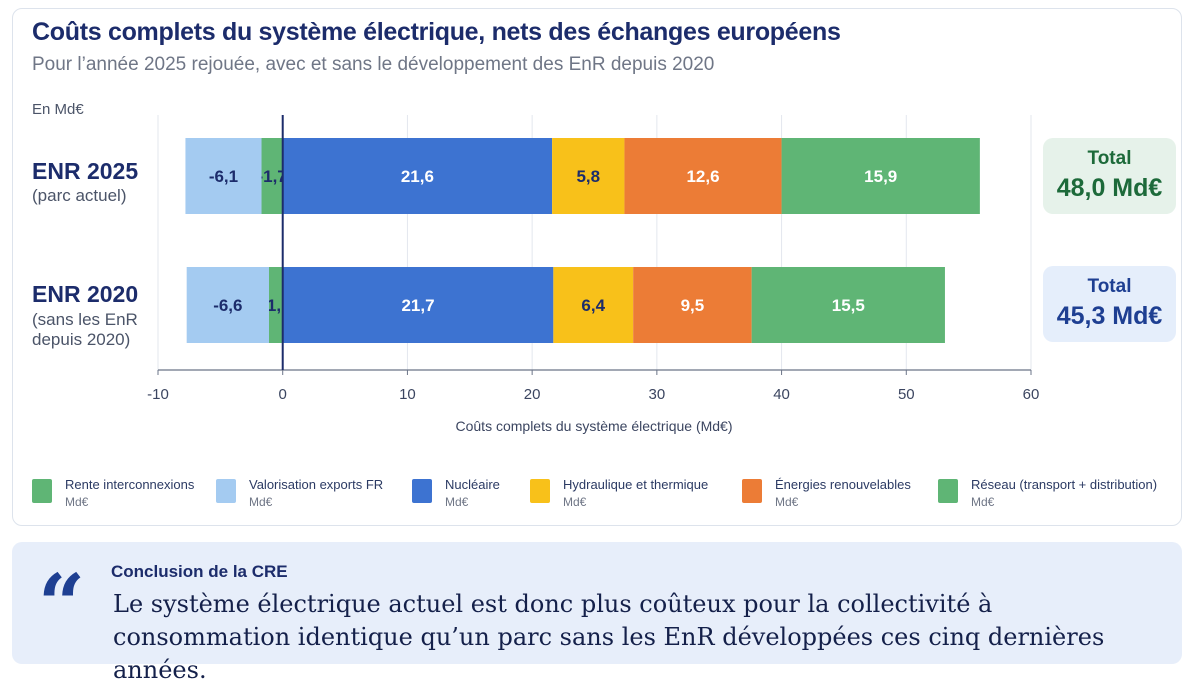 Image resolution: width=1200 pixels, height=687 pixels. Describe the element at coordinates (472, 484) in the screenshot. I see `legend-label: Nucléaire` at that location.